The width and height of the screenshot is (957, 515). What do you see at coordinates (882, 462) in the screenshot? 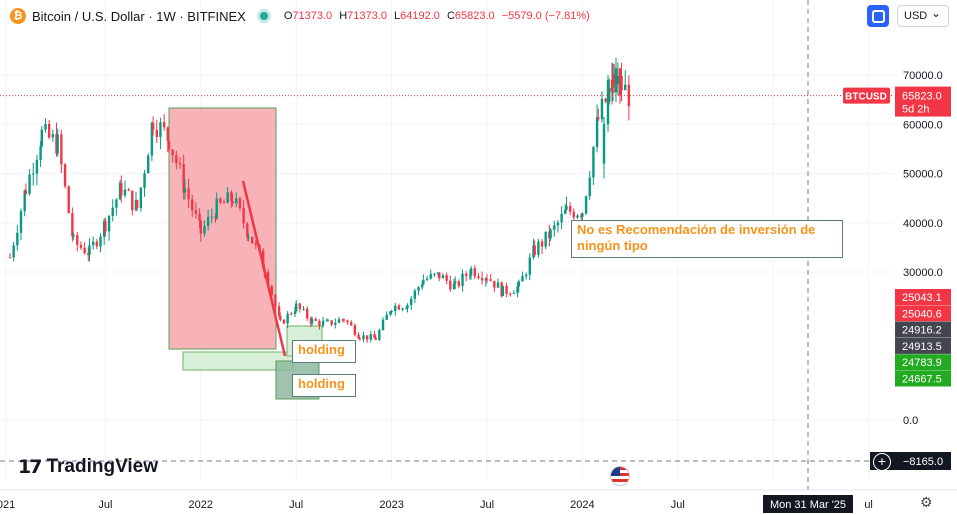
I see `add-alert-button: +` at bounding box center [882, 462].